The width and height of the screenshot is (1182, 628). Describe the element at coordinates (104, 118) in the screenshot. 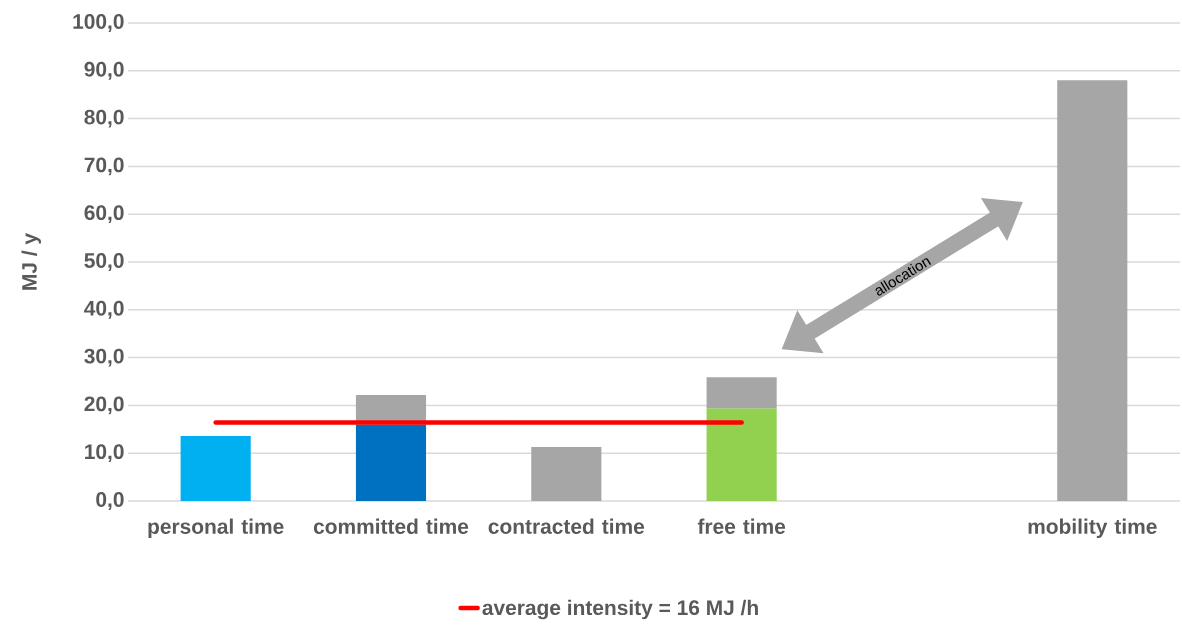

I see `y-tick-label: 80,0` at that location.